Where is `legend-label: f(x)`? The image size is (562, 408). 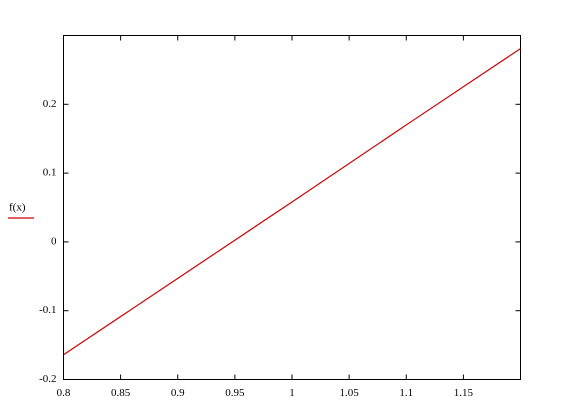 legend-label: f(x) is located at coordinates (17, 208).